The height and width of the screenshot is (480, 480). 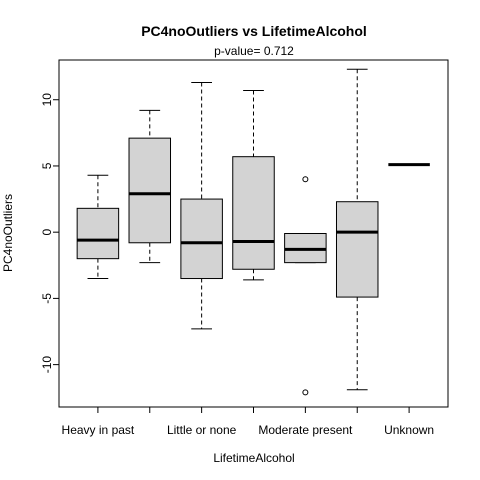 I want to click on y-axis-label: PC4noOutliers, so click(x=8, y=233).